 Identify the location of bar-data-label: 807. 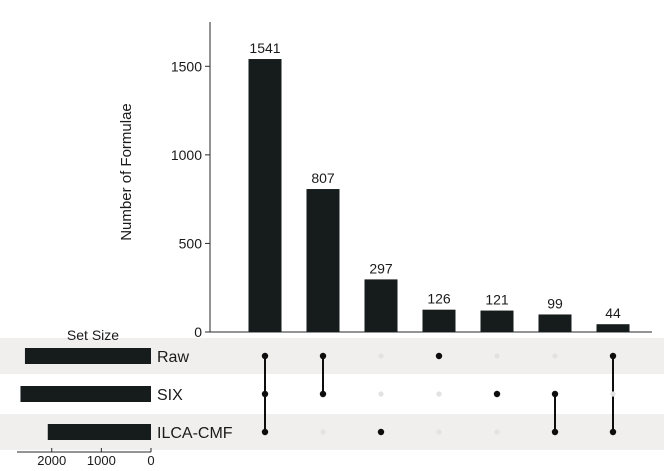
(323, 178).